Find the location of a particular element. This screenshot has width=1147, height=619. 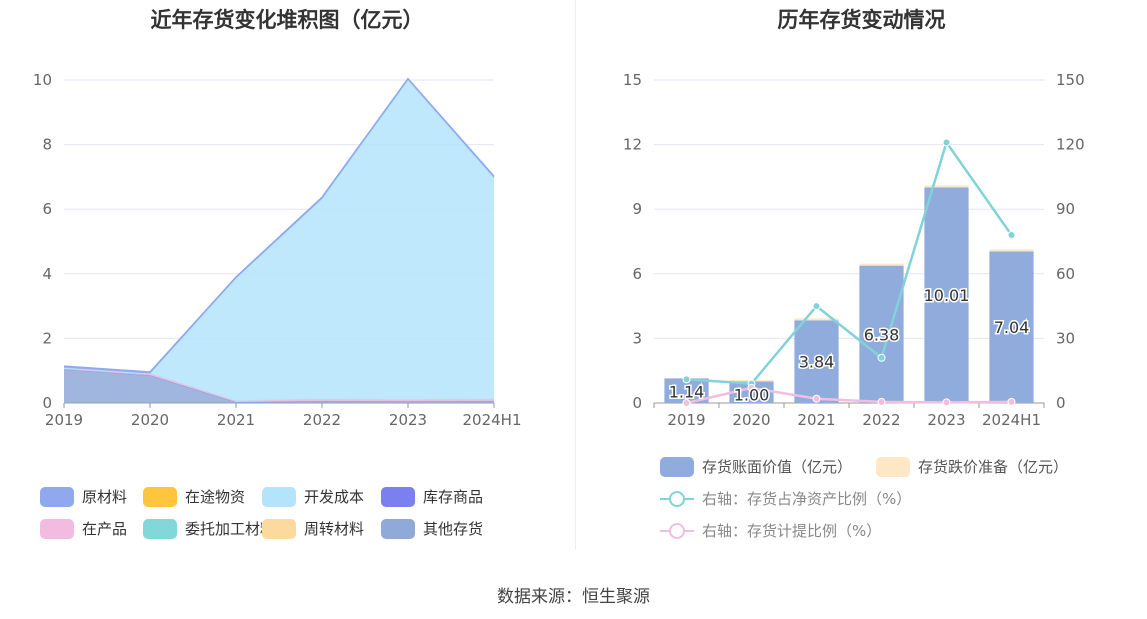

legend-item: 原材料 is located at coordinates (83, 496).